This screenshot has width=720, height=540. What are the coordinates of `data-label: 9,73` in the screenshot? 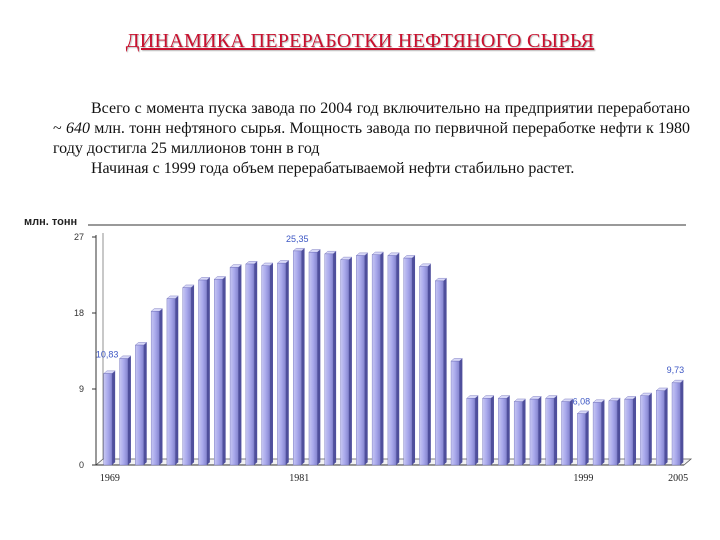 It's located at (676, 370).